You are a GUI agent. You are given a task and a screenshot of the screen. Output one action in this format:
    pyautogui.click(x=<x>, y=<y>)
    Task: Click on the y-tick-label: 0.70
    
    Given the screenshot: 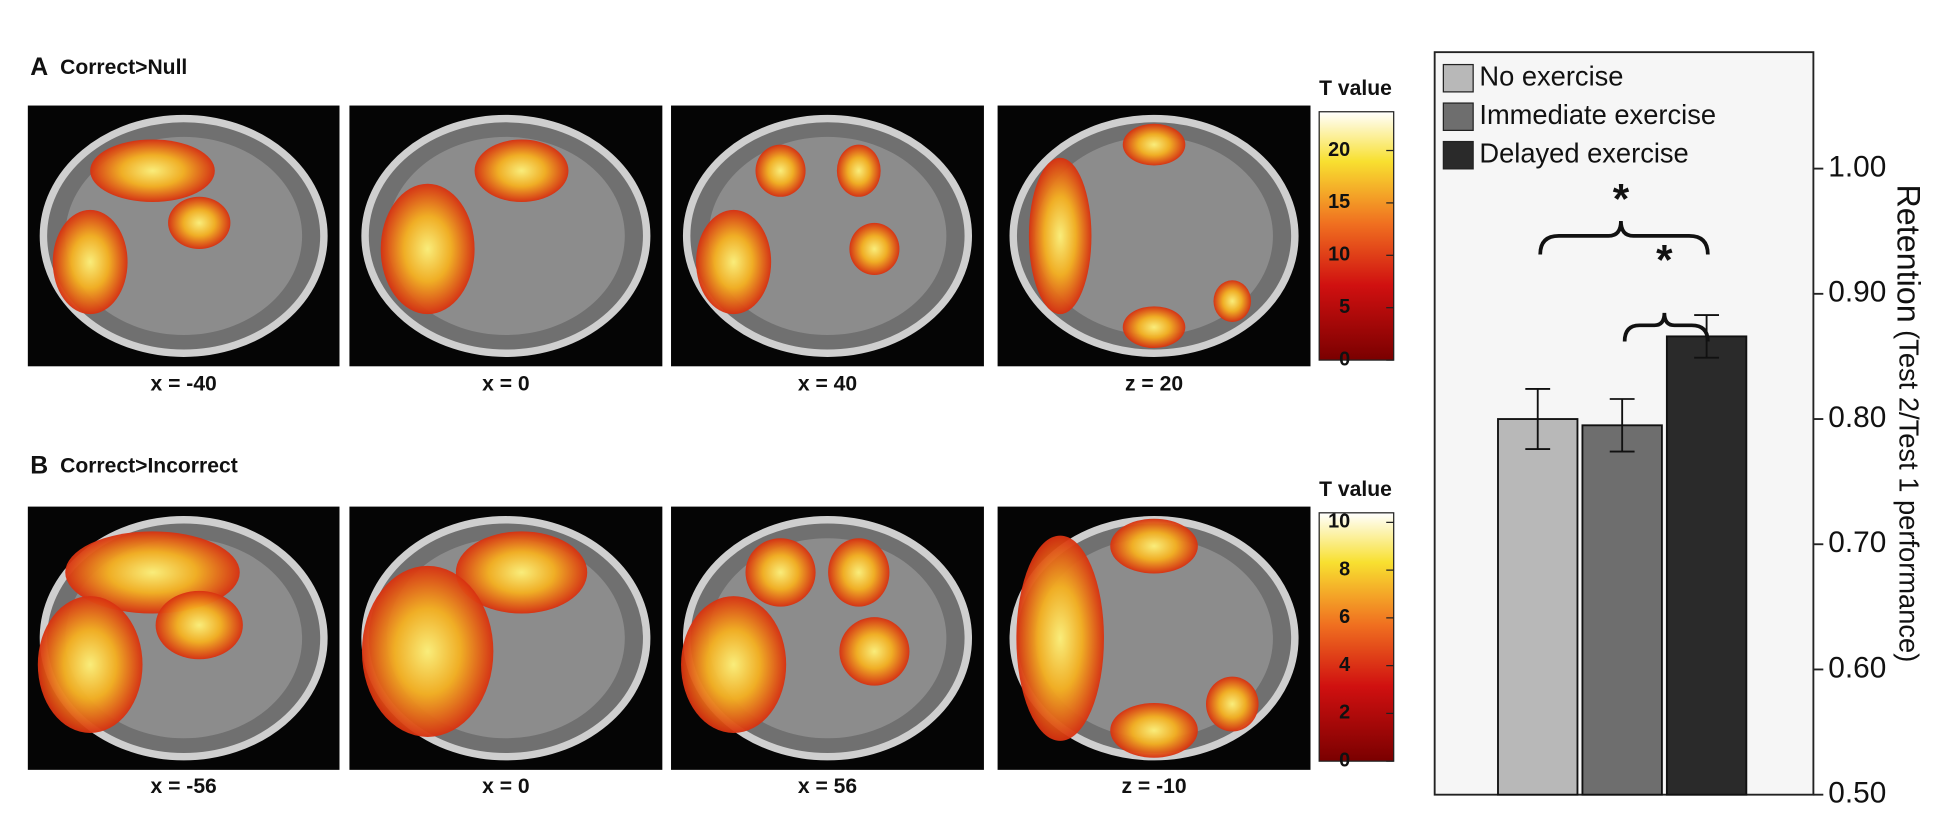 What is the action you would take?
    pyautogui.click(x=1857, y=542)
    